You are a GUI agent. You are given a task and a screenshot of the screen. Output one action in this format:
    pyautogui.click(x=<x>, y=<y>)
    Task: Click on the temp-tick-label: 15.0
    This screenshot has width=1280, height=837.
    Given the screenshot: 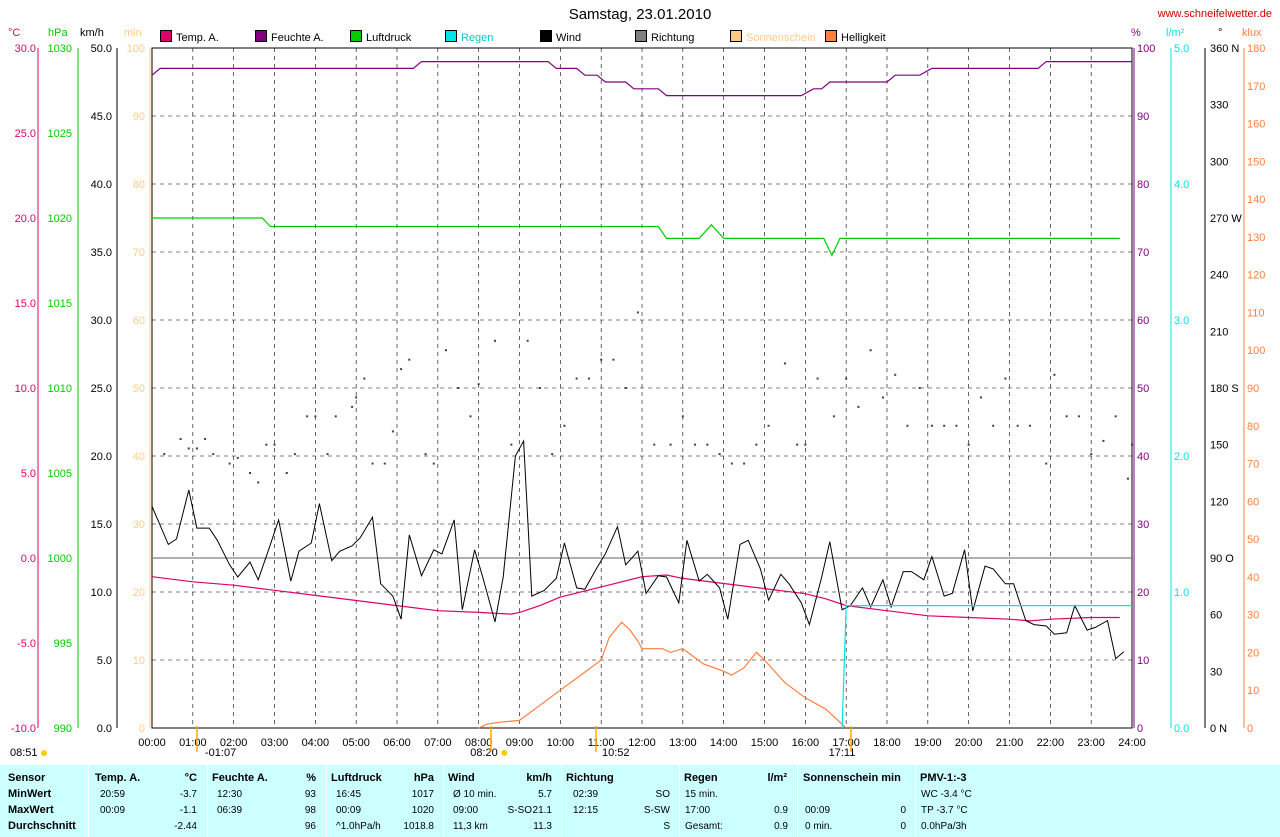 What is the action you would take?
    pyautogui.click(x=25, y=304)
    